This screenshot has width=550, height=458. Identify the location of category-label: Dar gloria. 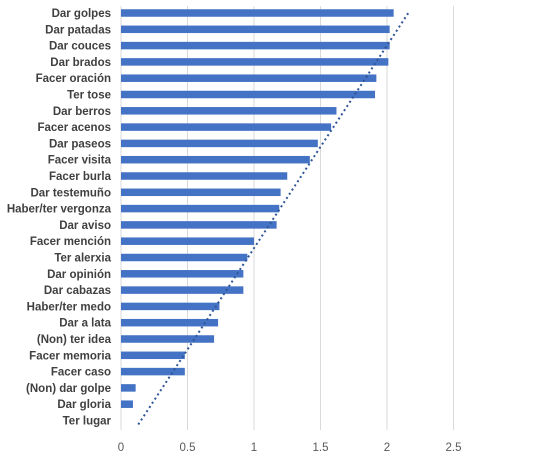
(84, 405).